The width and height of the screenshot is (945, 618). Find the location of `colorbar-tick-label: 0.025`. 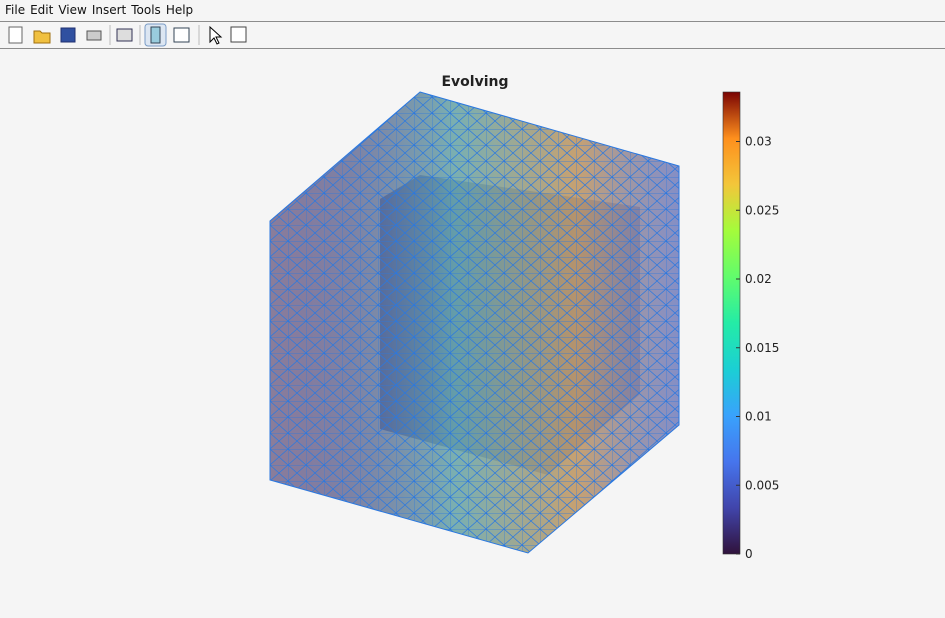

colorbar-tick-label: 0.025 is located at coordinates (762, 210).